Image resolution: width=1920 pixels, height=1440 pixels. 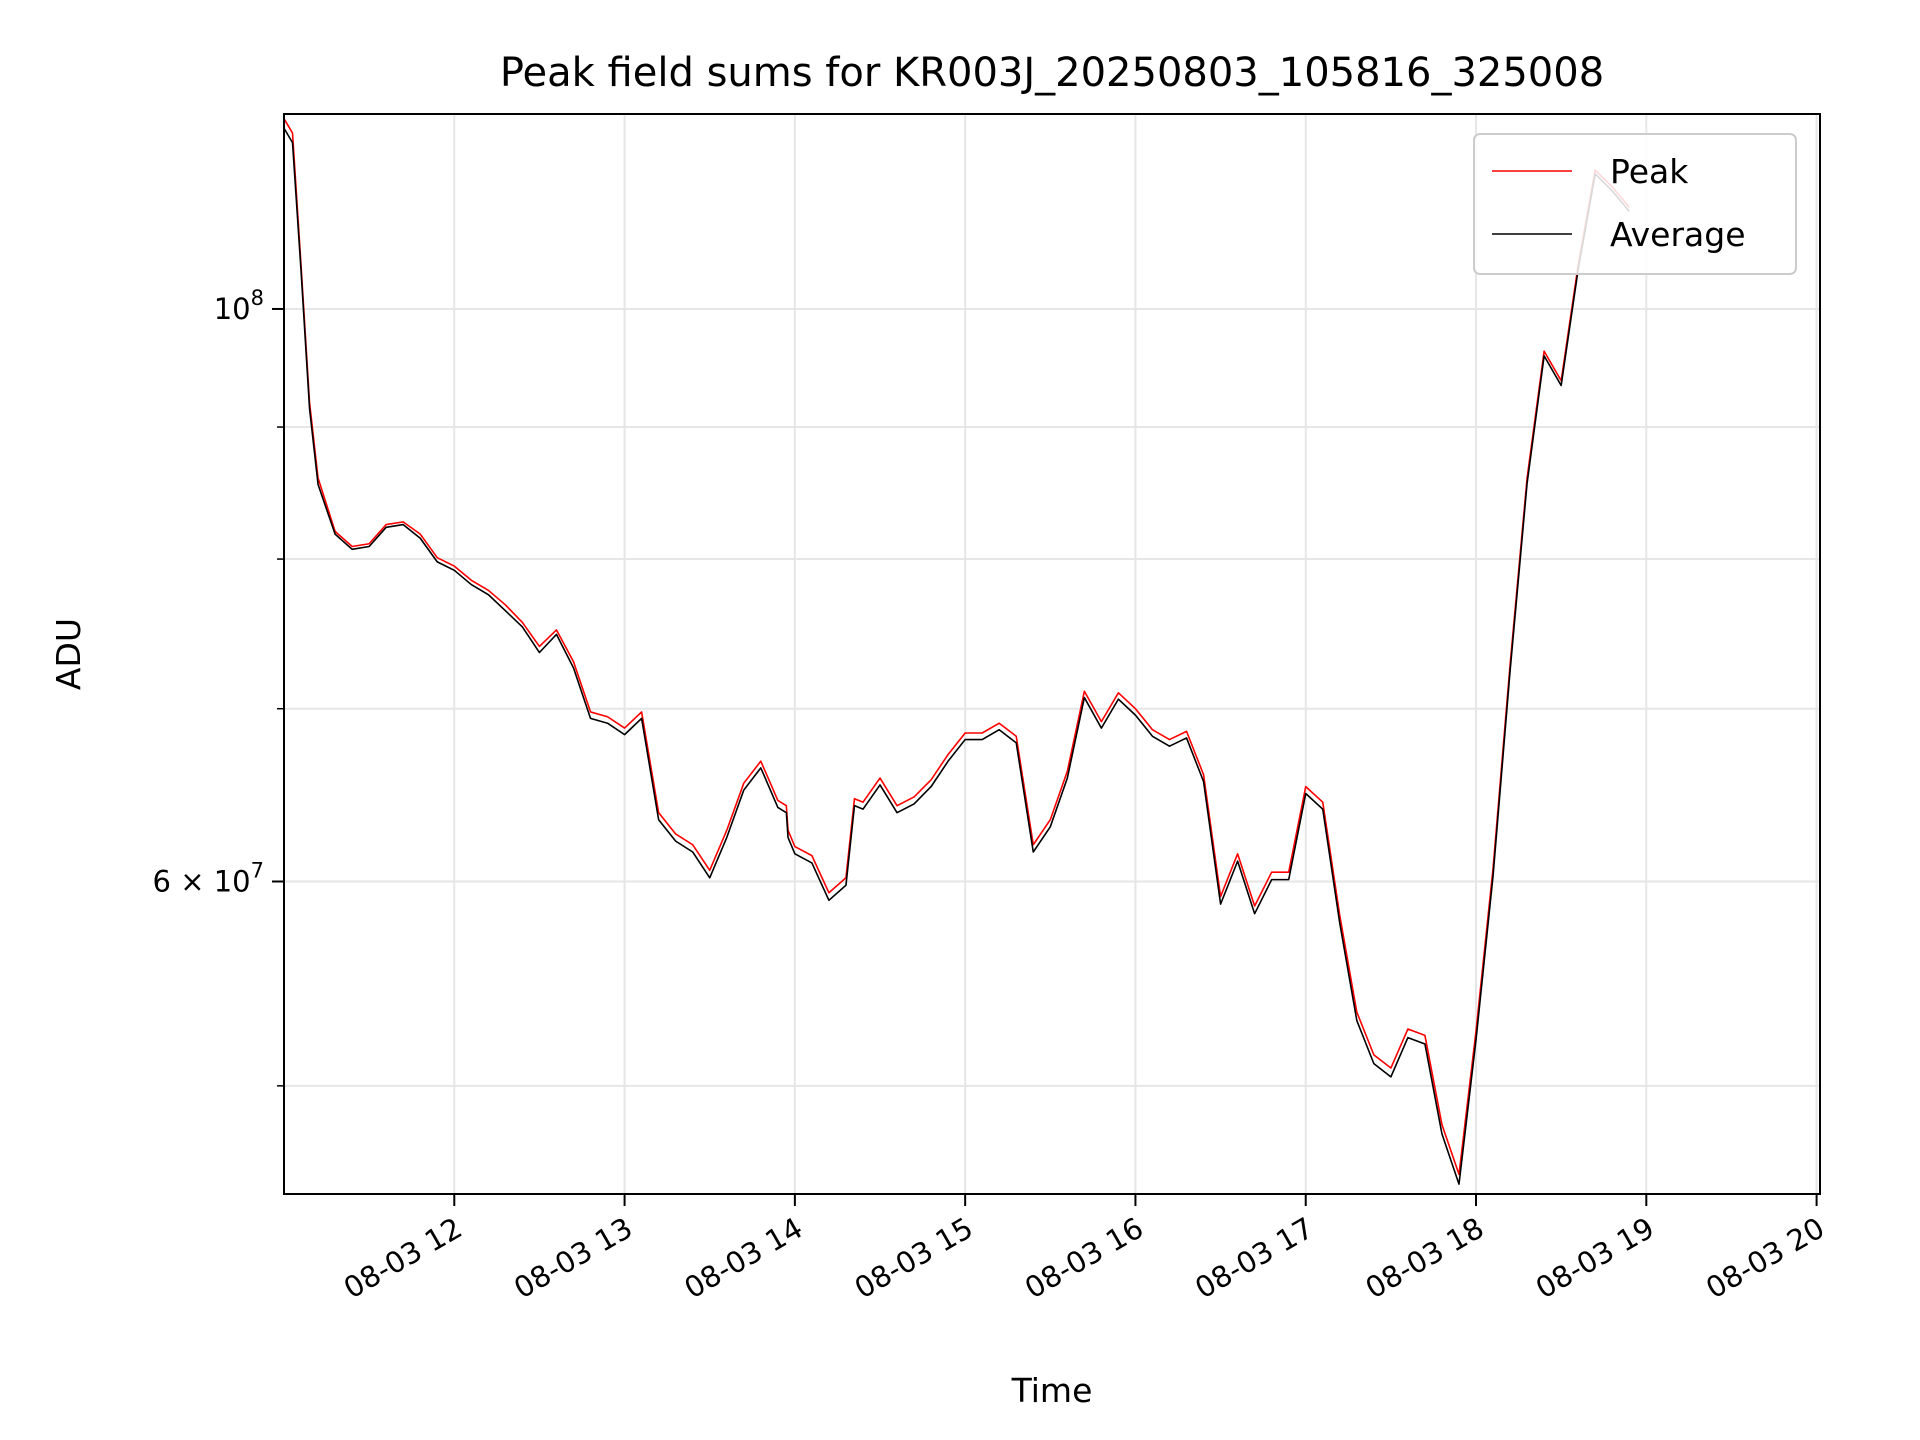 What do you see at coordinates (1678, 234) in the screenshot?
I see `legend-label-average: Average` at bounding box center [1678, 234].